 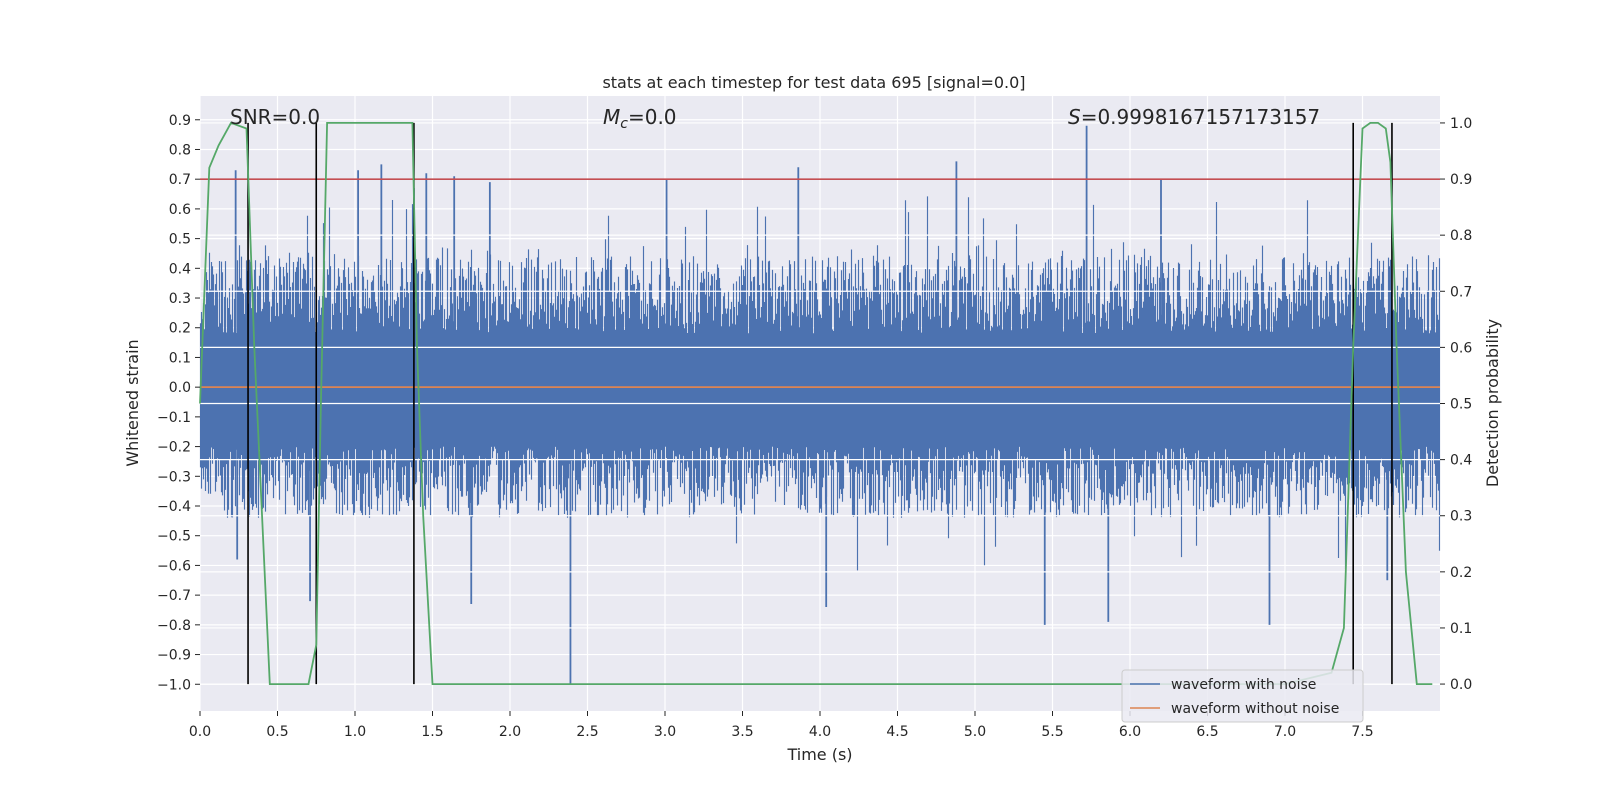 I want to click on y-tick-label: −0.5, so click(x=174, y=537).